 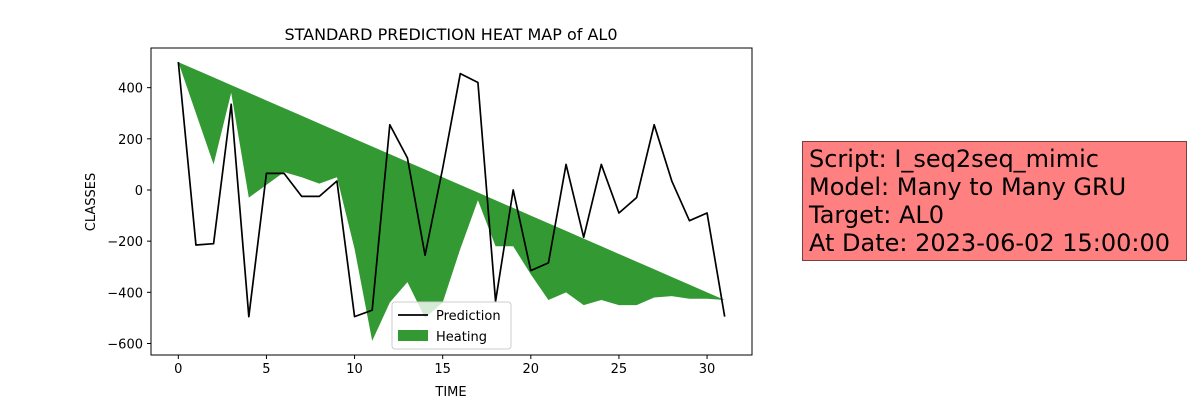 What do you see at coordinates (954, 159) in the screenshot?
I see `info-script-line: Script: I_seq2seq_mimic` at bounding box center [954, 159].